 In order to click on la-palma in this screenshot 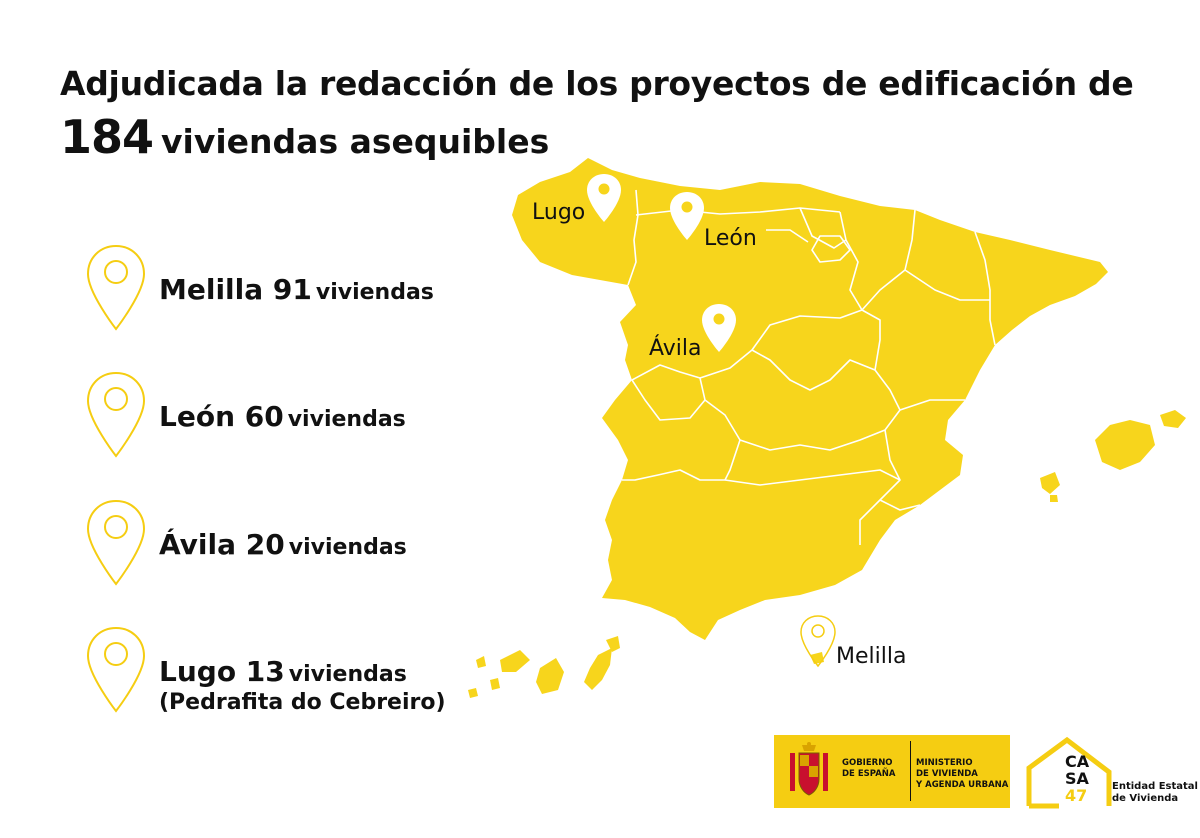, I will do `click(481, 662)`.